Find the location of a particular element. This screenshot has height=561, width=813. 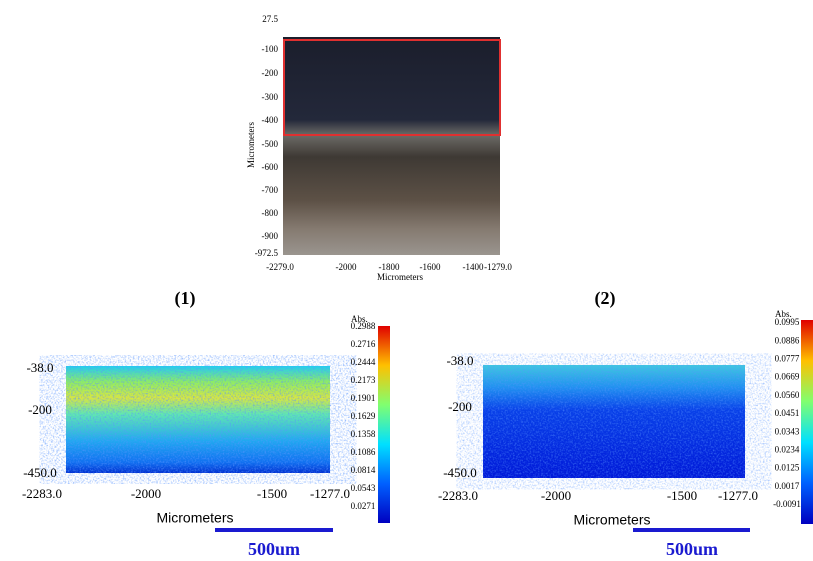

micrograph is located at coordinates (391, 146).